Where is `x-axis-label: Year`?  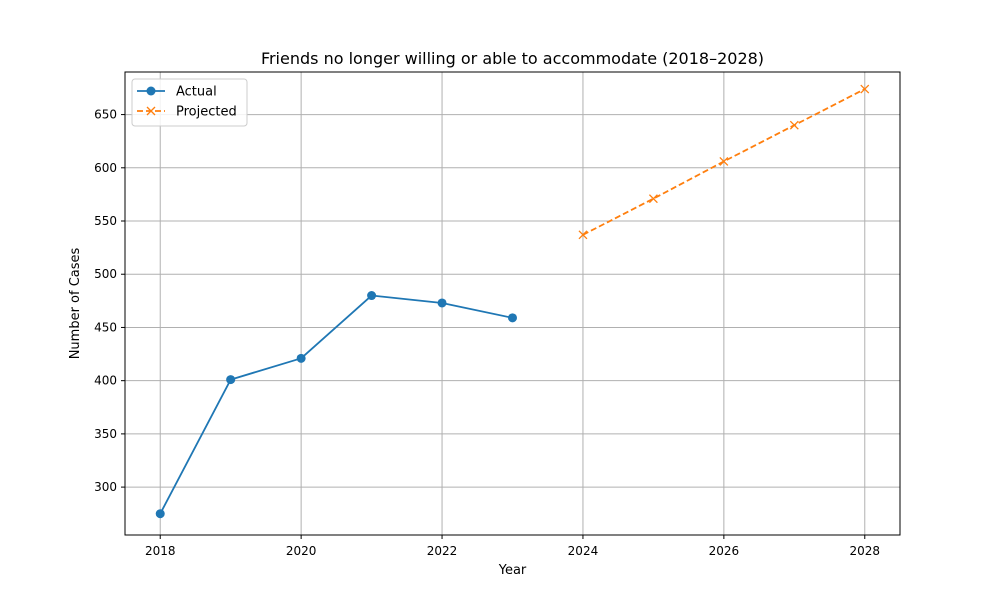 x-axis-label: Year is located at coordinates (512, 570).